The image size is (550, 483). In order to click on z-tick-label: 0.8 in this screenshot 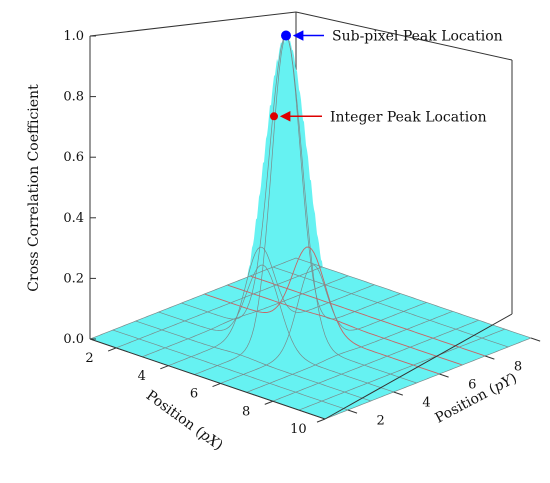, I will do `click(73, 97)`.